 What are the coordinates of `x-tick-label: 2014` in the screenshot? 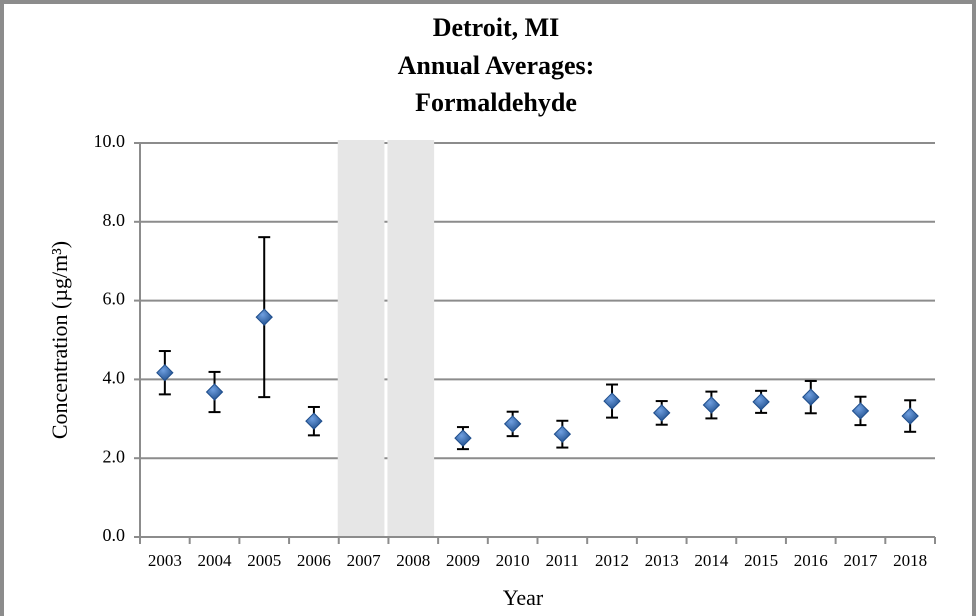 It's located at (711, 560).